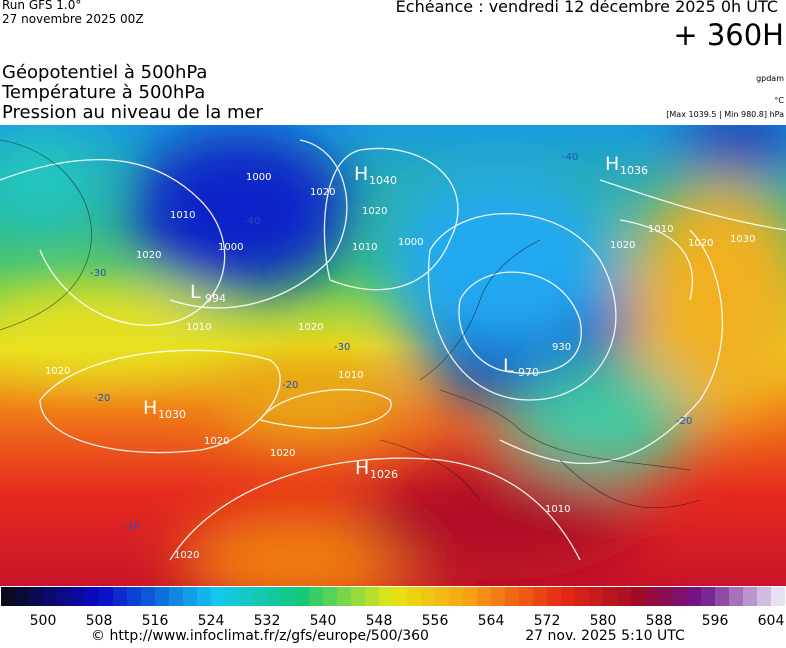 The width and height of the screenshot is (786, 648). I want to click on pressure-range: [Max 1039.5 | Min 980.8] hPa, so click(725, 114).